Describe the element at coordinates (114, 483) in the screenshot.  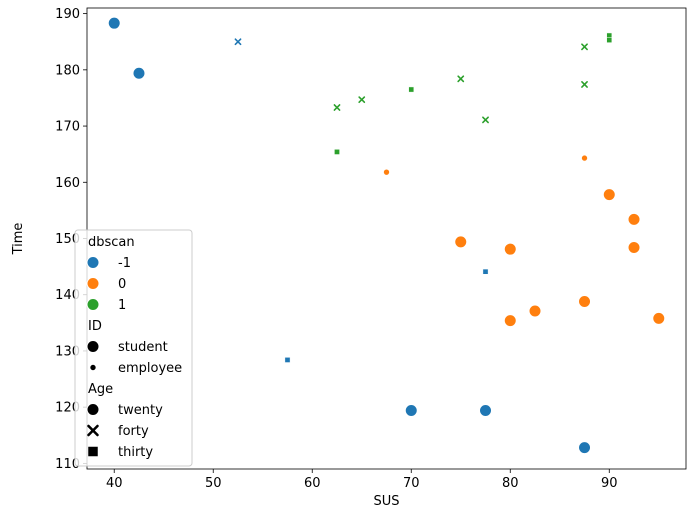
I see `x-tick-label: 40` at that location.